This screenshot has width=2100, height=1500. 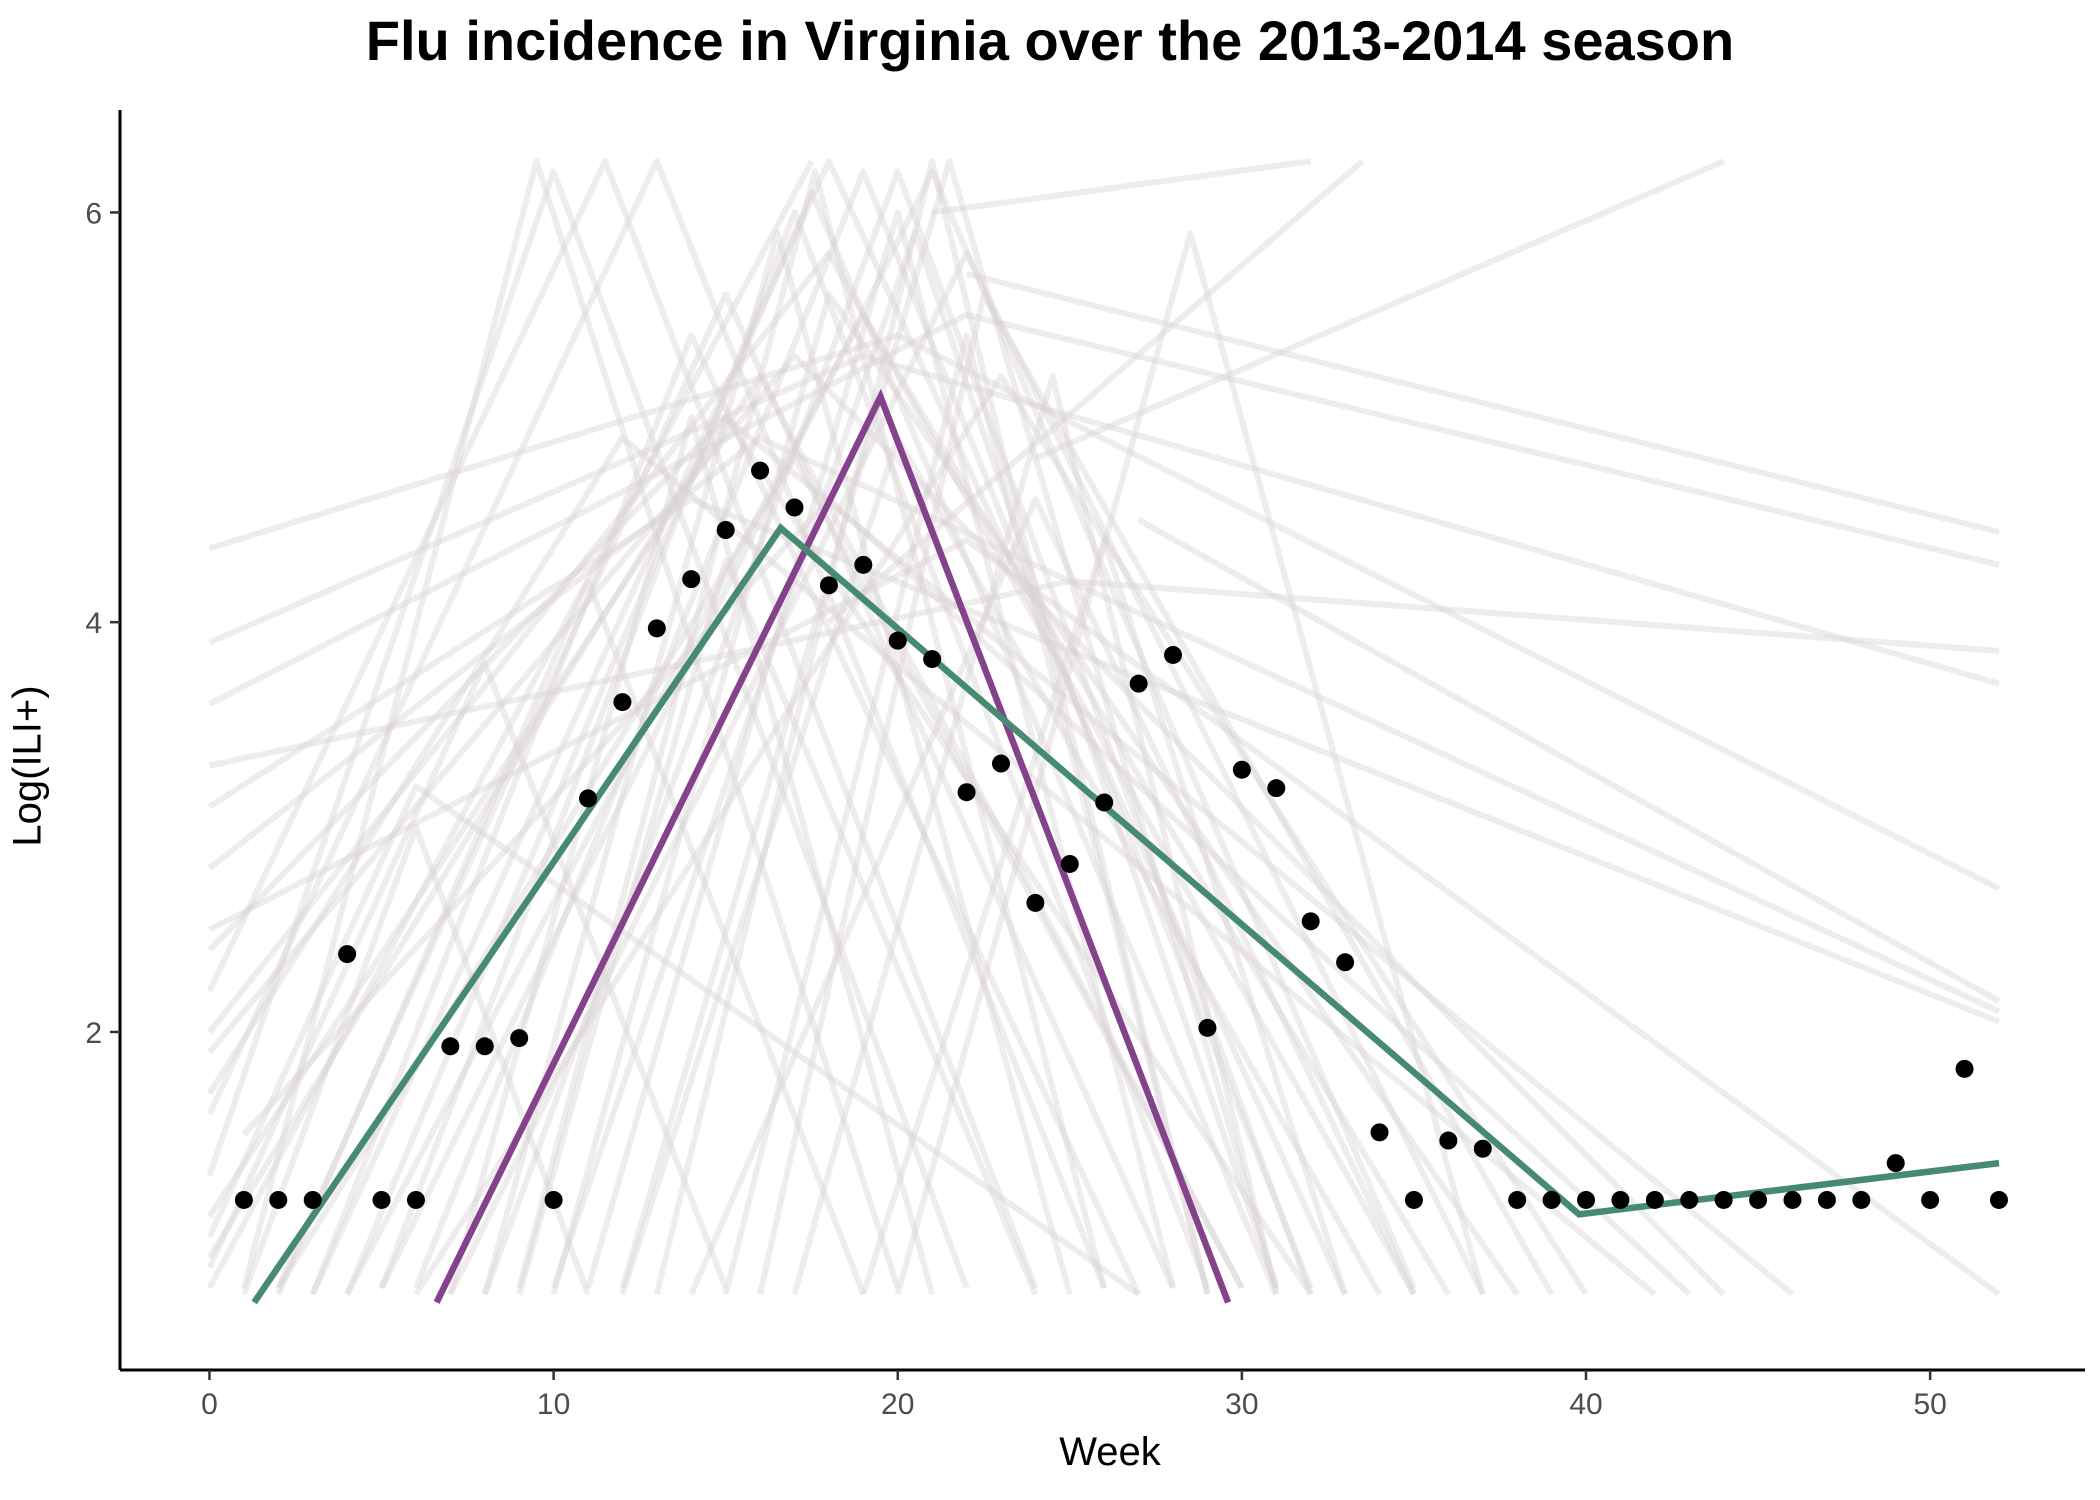 I want to click on x-tick-label: 40, so click(x=1585, y=1404).